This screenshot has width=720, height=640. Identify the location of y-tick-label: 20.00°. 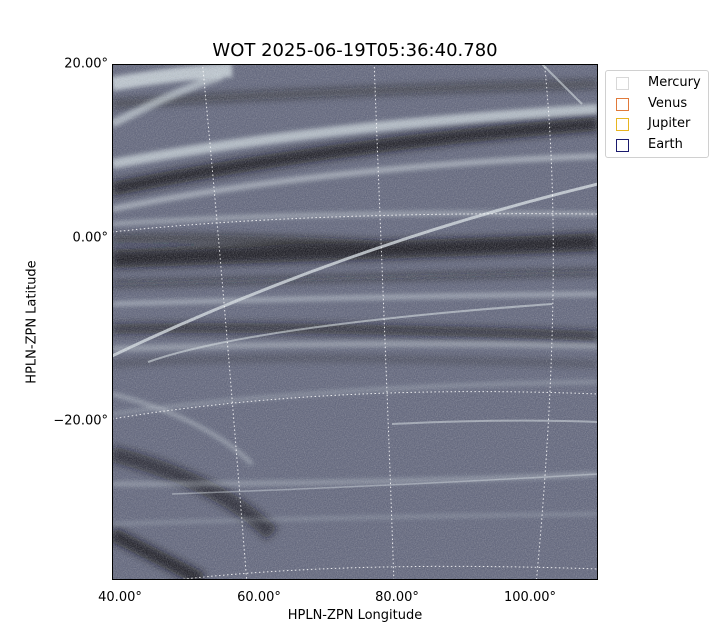
(86, 64).